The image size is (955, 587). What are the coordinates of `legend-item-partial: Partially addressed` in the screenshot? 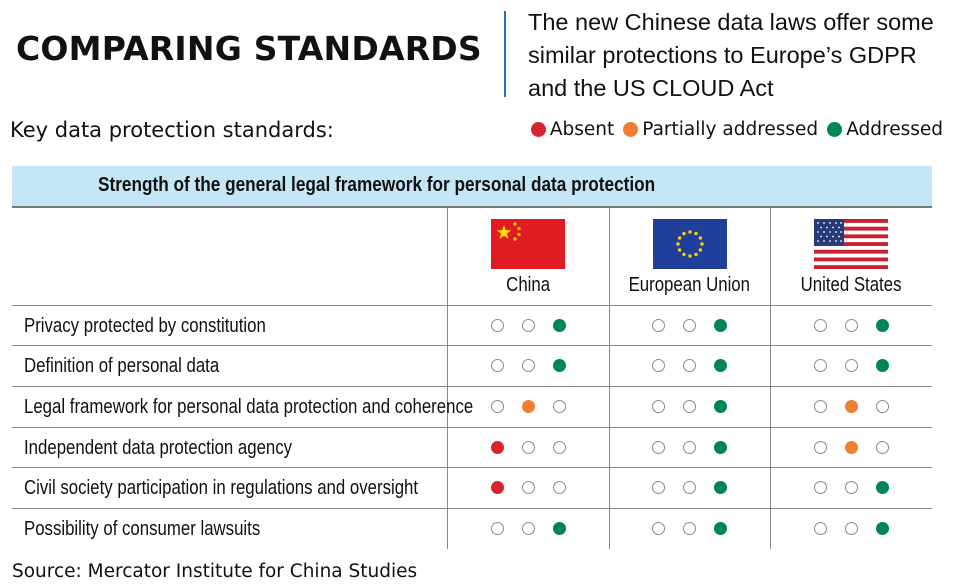 It's located at (720, 129).